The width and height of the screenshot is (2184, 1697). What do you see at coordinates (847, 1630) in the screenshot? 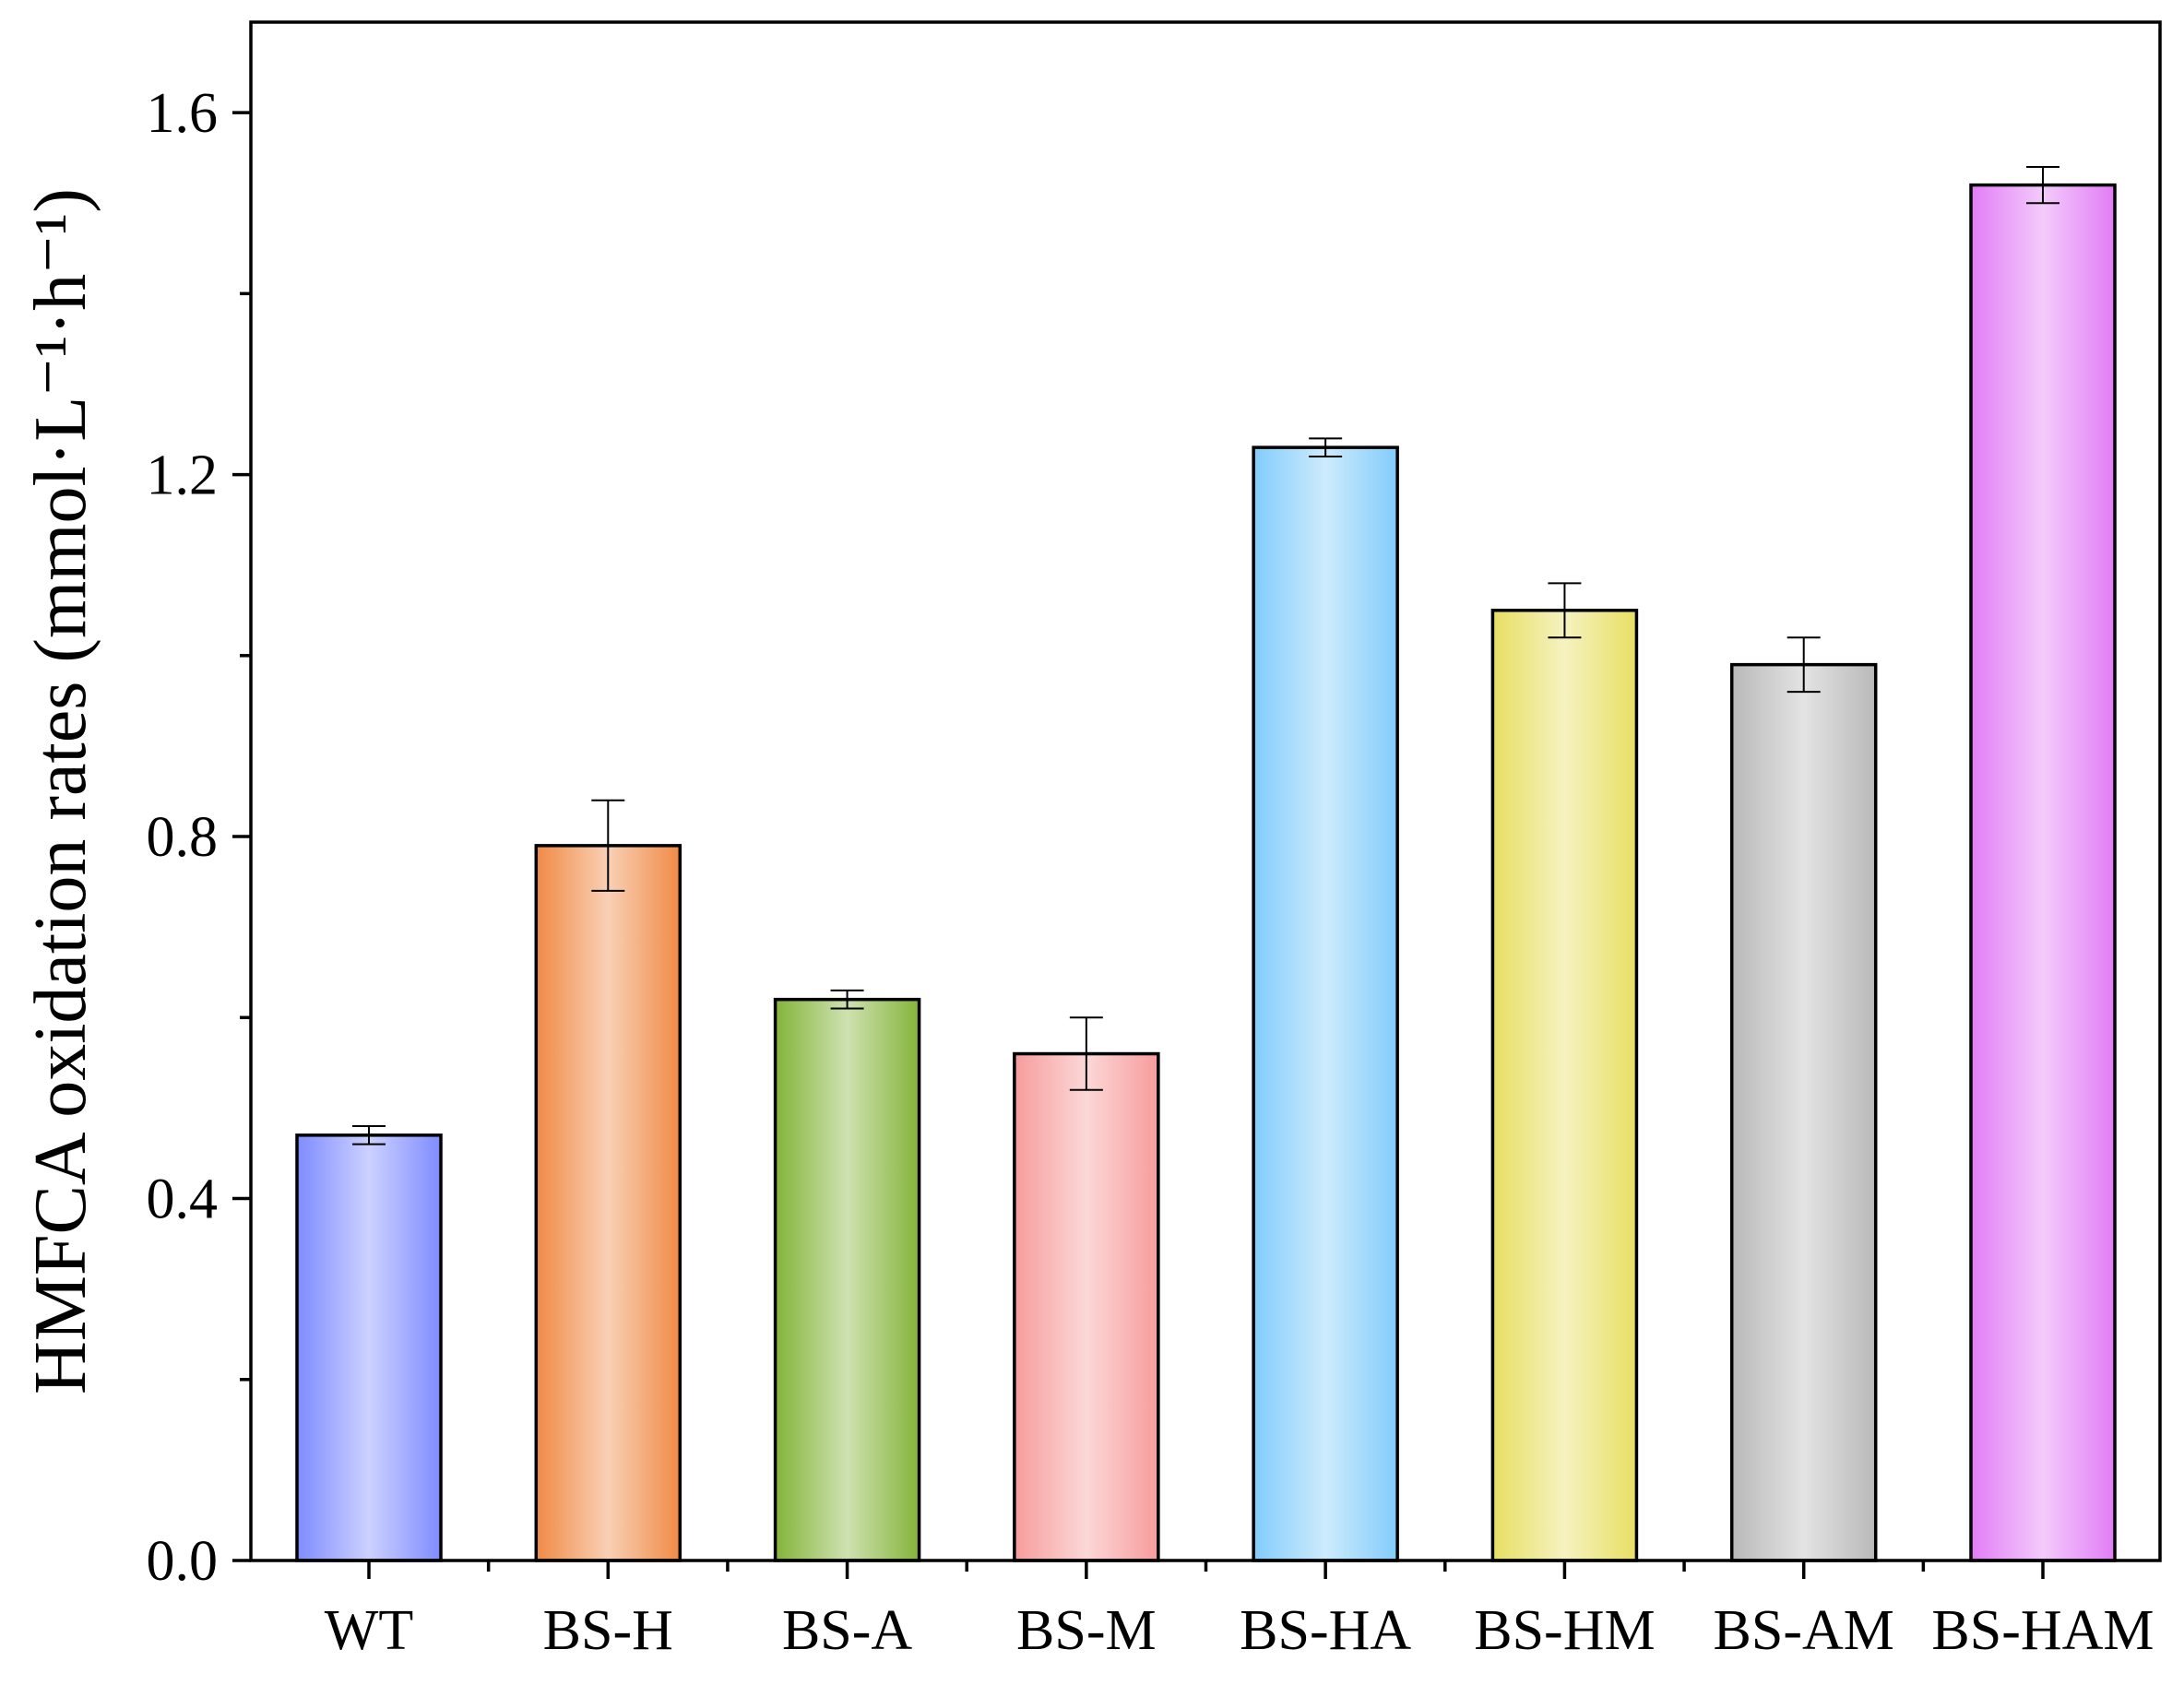
I see `x-tick-label: BS-A` at bounding box center [847, 1630].